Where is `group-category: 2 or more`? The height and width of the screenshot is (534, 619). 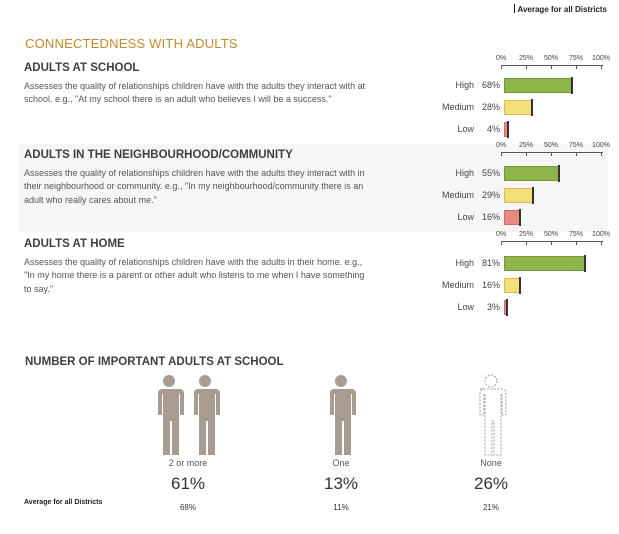 group-category: 2 or more is located at coordinates (188, 463).